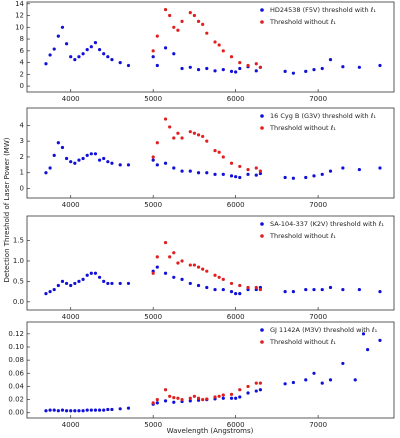 Image resolution: width=400 pixels, height=438 pixels. What do you see at coordinates (318, 205) in the screenshot?
I see `x-tick-label: 7000` at bounding box center [318, 205].